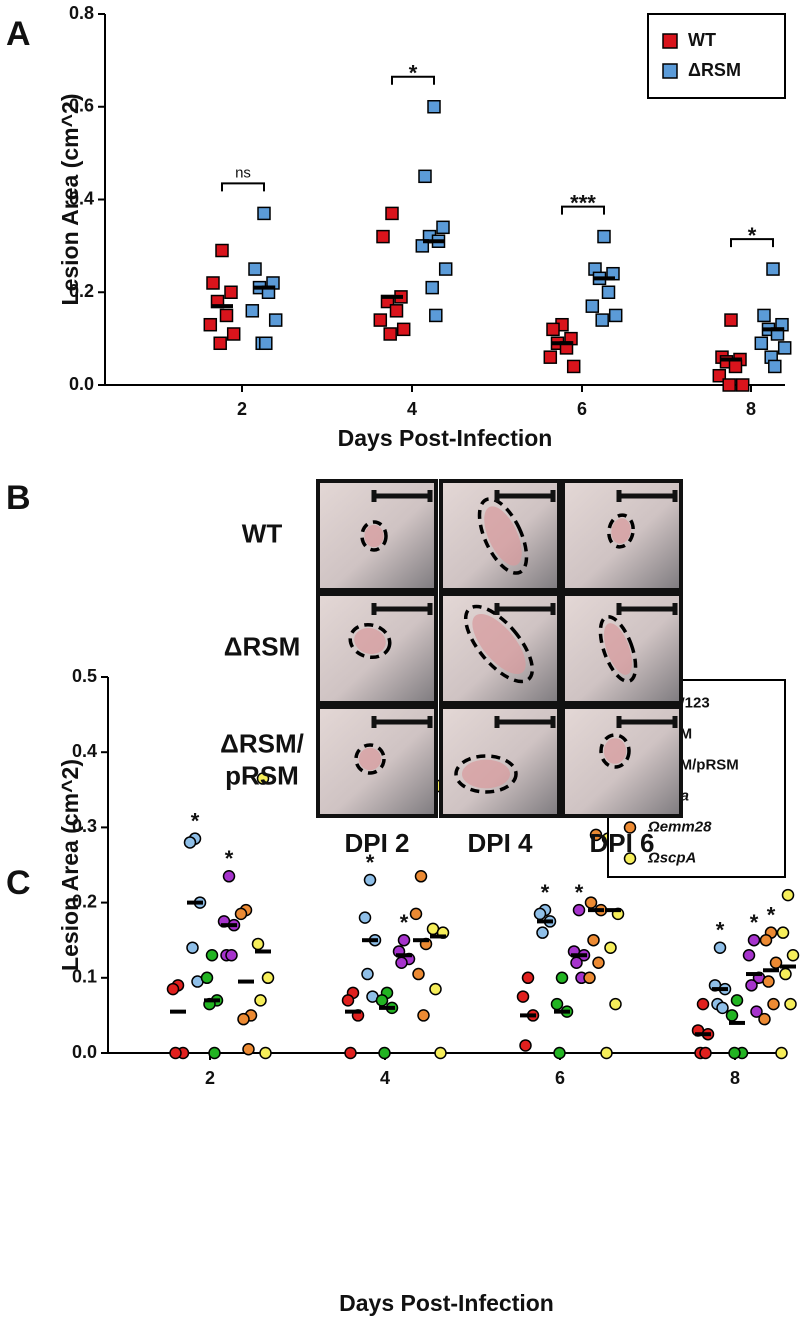 The image size is (800, 1325). Describe the element at coordinates (752, 235) in the screenshot. I see `significance-label: *` at that location.